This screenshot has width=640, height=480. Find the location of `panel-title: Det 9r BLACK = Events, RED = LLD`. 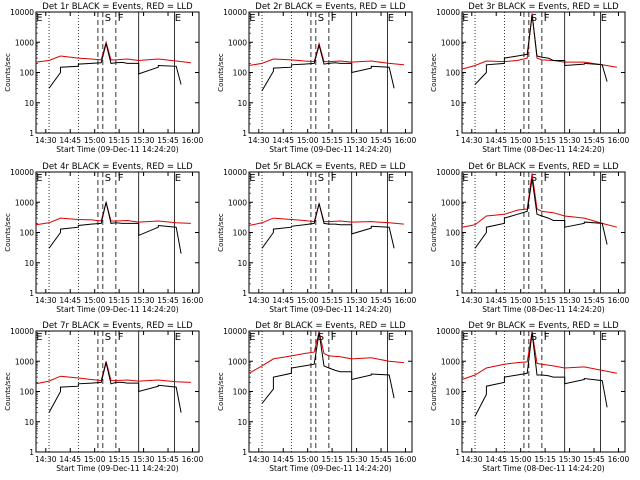

panel-title: Det 9r BLACK = Events, RED = LLD is located at coordinates (543, 326).